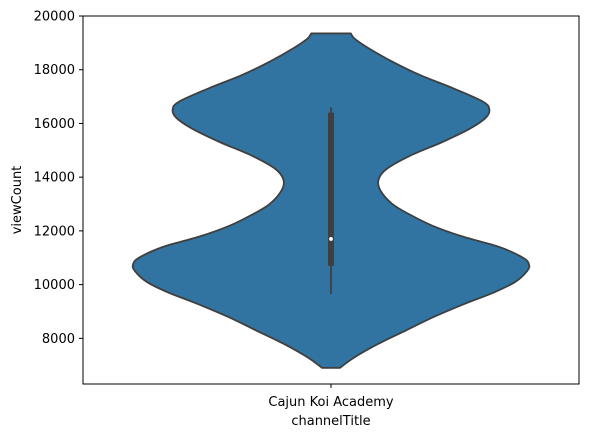  Describe the element at coordinates (54, 70) in the screenshot. I see `y-tick-label: 18000` at that location.